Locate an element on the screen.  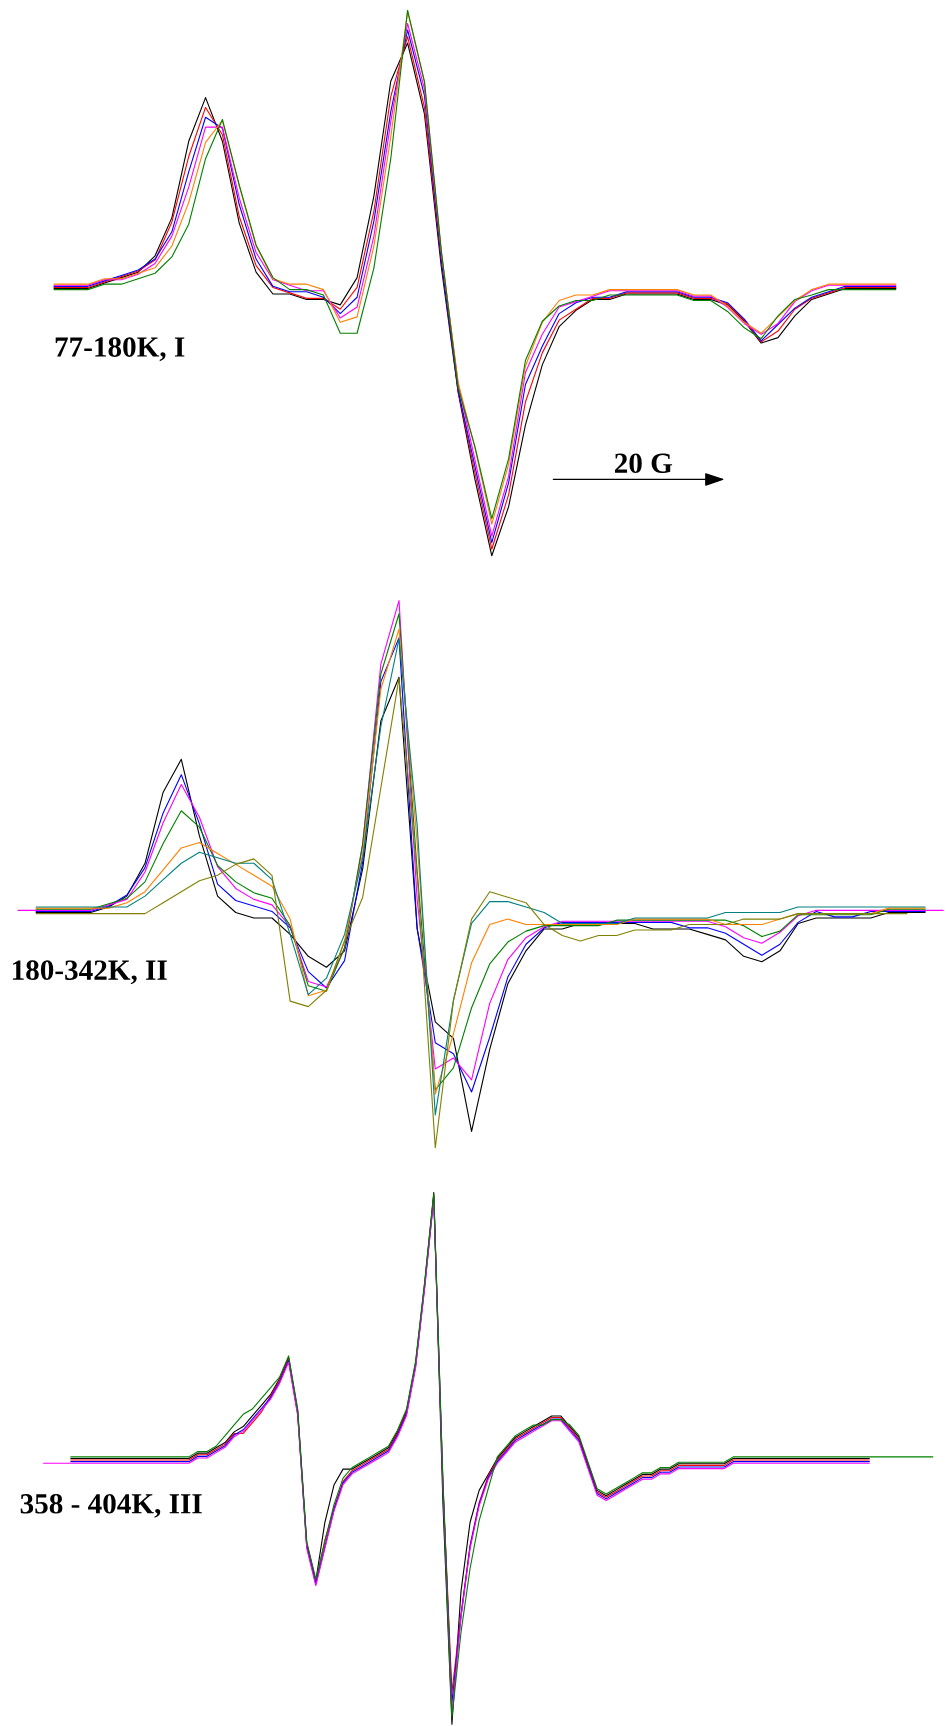
annotation: 77-180K, I is located at coordinates (120, 349).